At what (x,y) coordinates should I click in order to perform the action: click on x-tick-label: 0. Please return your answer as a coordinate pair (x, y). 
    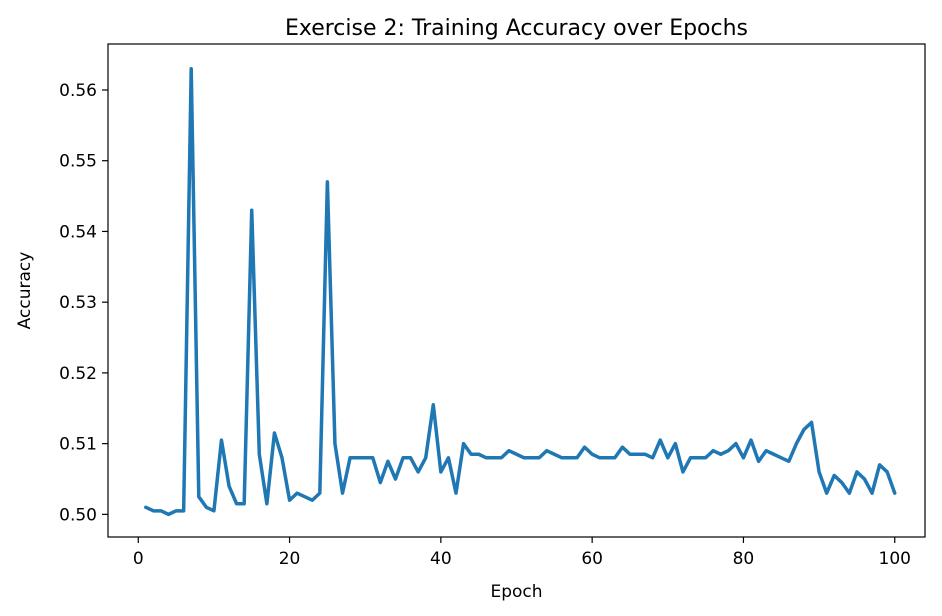
    Looking at the image, I should click on (138, 559).